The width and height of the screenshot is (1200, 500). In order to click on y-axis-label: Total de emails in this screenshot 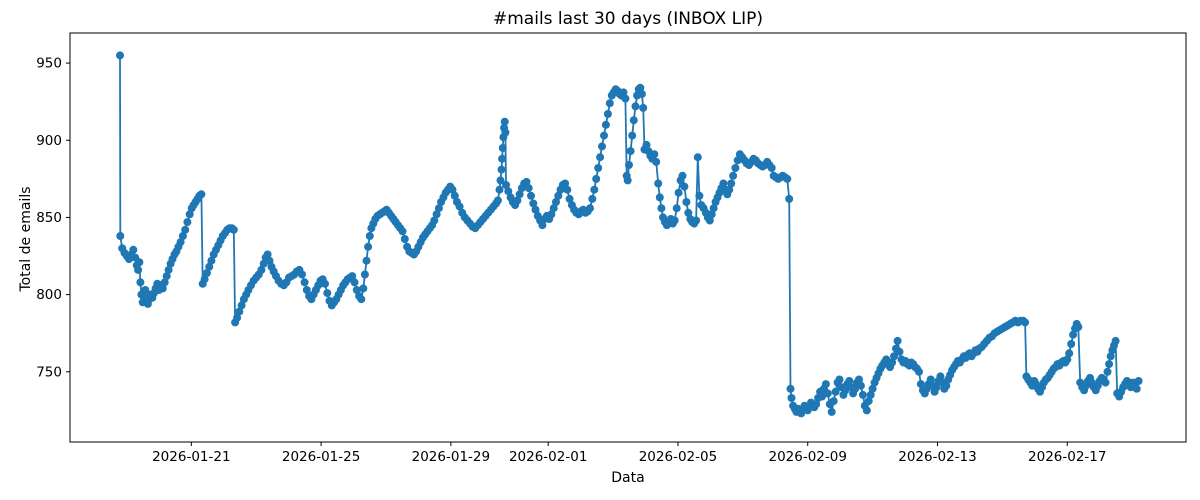, I will do `click(26, 239)`.